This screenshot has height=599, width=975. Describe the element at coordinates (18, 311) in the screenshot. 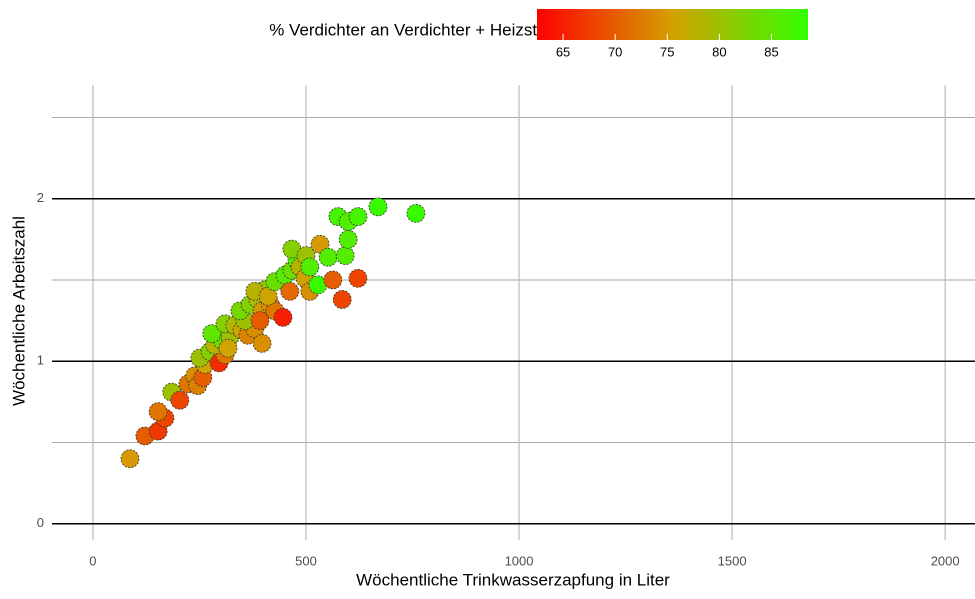

I see `y-axis-label: Wöchentliche Arbeitszahl` at that location.